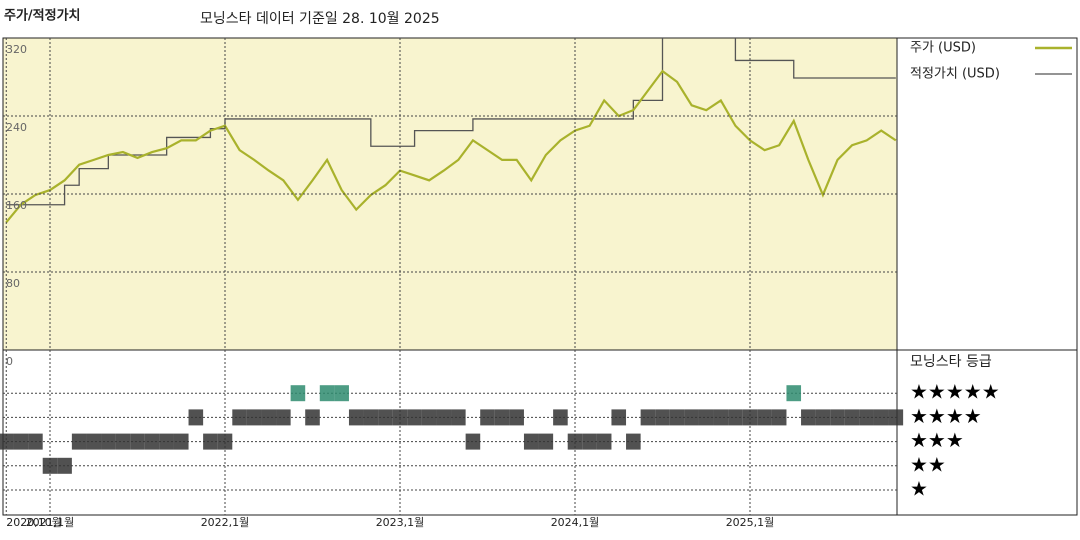  Describe the element at coordinates (946, 416) in the screenshot. I see `rating-label: ★★★★` at that location.